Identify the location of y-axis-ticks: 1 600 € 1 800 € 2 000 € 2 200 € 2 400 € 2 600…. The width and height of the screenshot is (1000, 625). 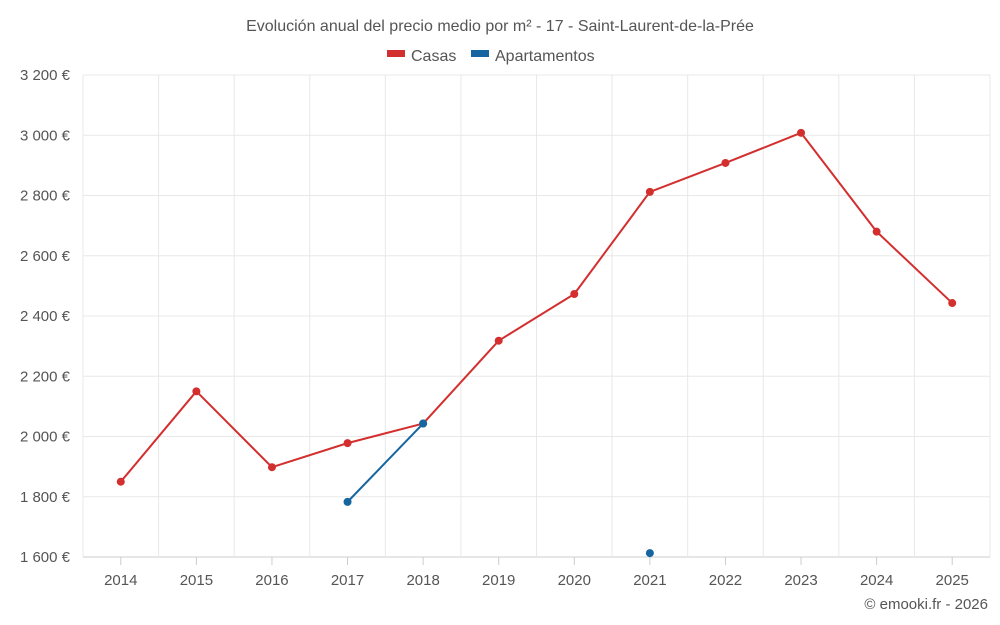
(45, 316).